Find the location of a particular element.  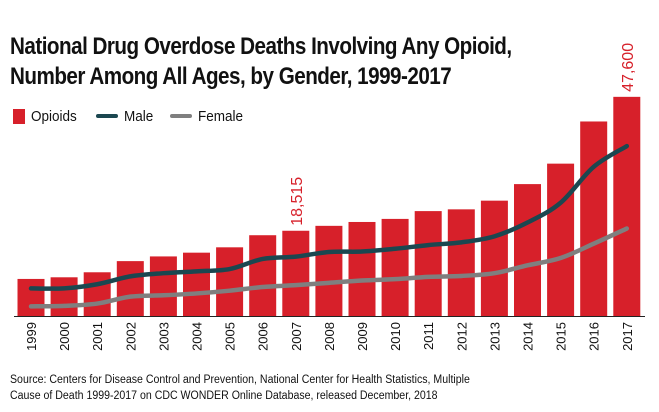

bar-2009 is located at coordinates (362, 268).